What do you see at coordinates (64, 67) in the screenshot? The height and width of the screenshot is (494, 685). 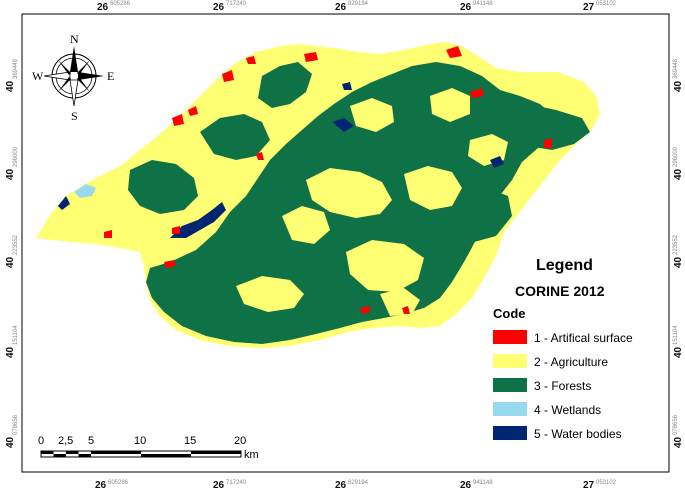 I see `compass-point-nw` at bounding box center [64, 67].